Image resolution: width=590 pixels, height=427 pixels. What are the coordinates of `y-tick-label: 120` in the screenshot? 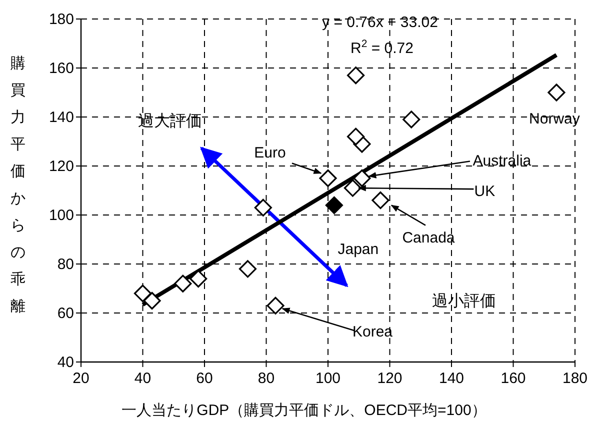 It's located at (61, 166).